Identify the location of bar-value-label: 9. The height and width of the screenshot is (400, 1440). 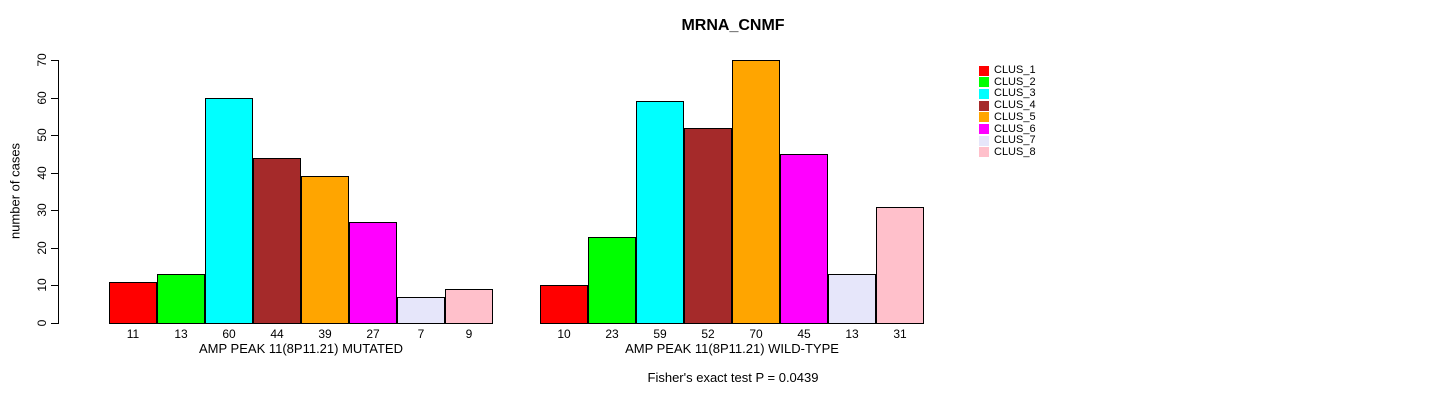
(469, 334).